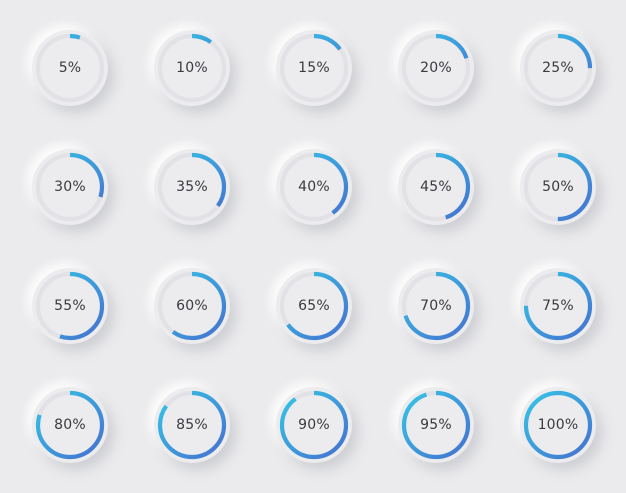 The width and height of the screenshot is (626, 493). I want to click on progress-gauge: 90%, so click(314, 425).